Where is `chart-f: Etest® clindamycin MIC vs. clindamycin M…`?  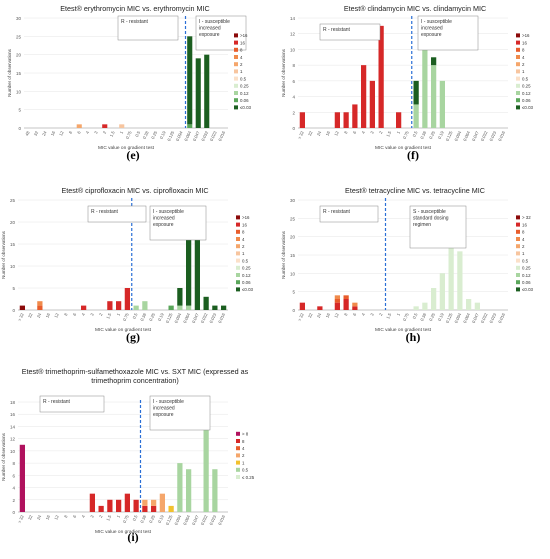 chart-f: Etest® clindamycin MIC vs. clindamycin M… is located at coordinates (407, 77).